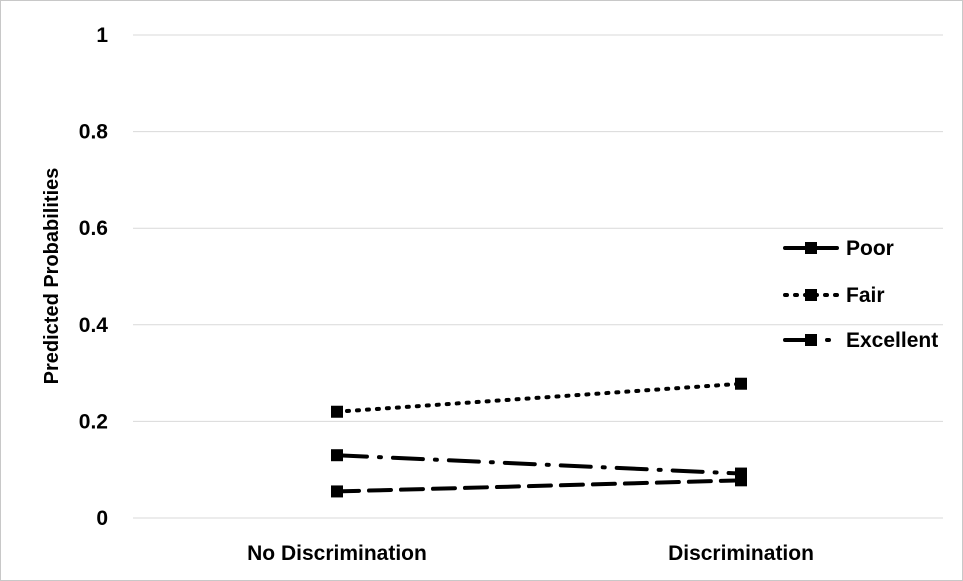 This screenshot has width=963, height=581. Describe the element at coordinates (94, 325) in the screenshot. I see `y-tick-label: 0.4` at that location.